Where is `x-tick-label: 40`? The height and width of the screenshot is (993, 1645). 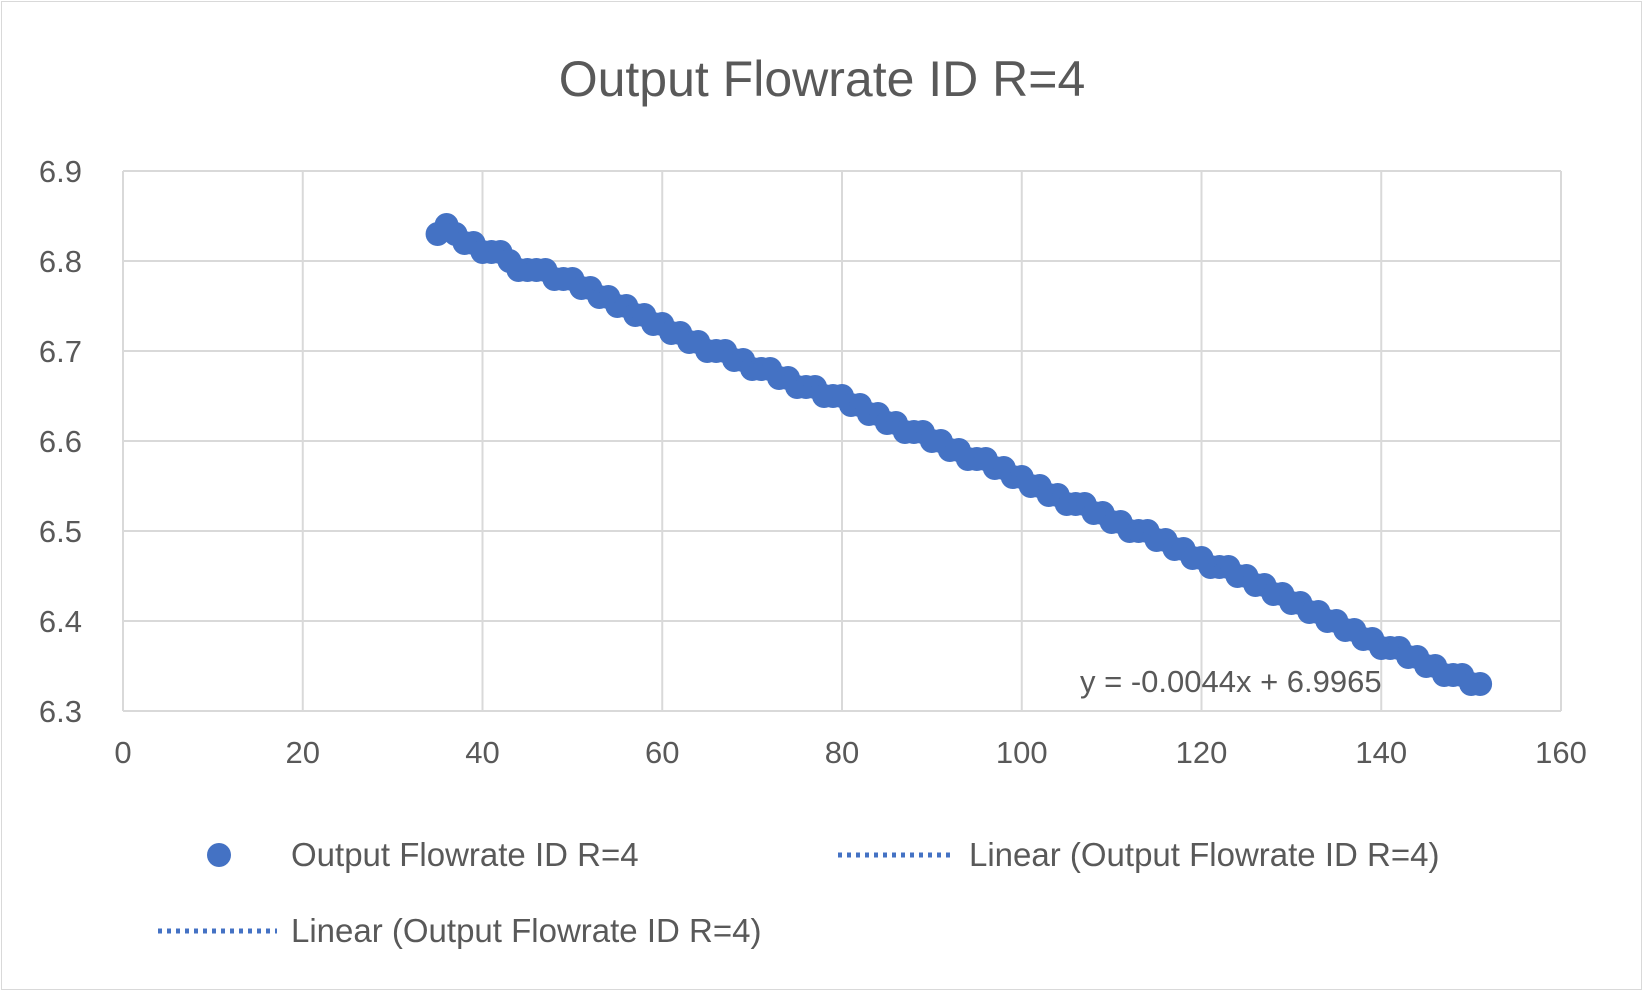 x-tick-label: 40 is located at coordinates (482, 752).